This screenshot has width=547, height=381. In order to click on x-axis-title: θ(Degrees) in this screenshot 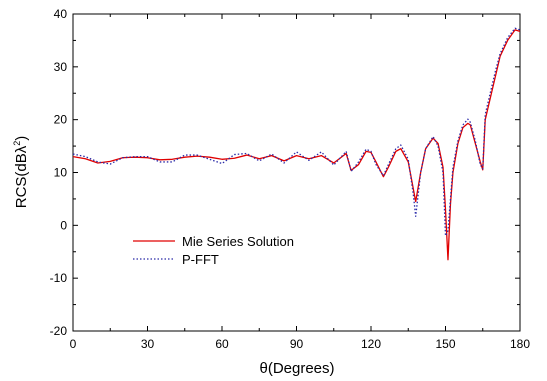, I will do `click(296, 368)`.